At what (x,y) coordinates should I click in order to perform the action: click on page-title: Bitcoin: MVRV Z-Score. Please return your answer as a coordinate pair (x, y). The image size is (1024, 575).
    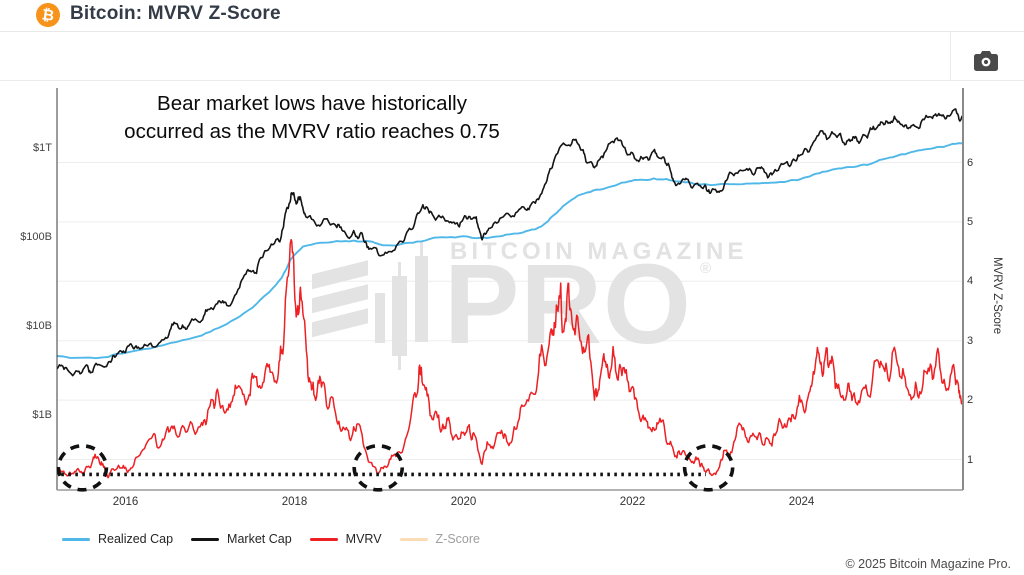
    Looking at the image, I should click on (175, 13).